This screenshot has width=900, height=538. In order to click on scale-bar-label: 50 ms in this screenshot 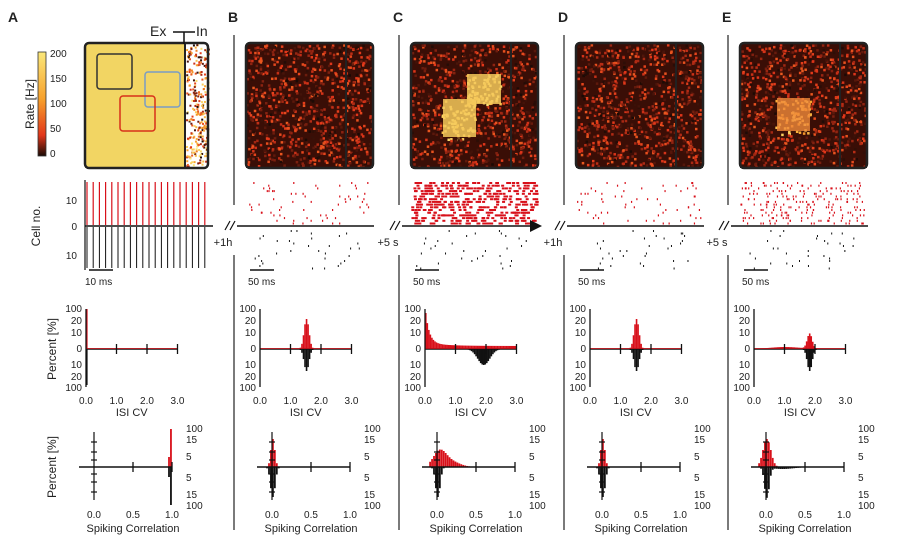, I will do `click(261, 282)`.